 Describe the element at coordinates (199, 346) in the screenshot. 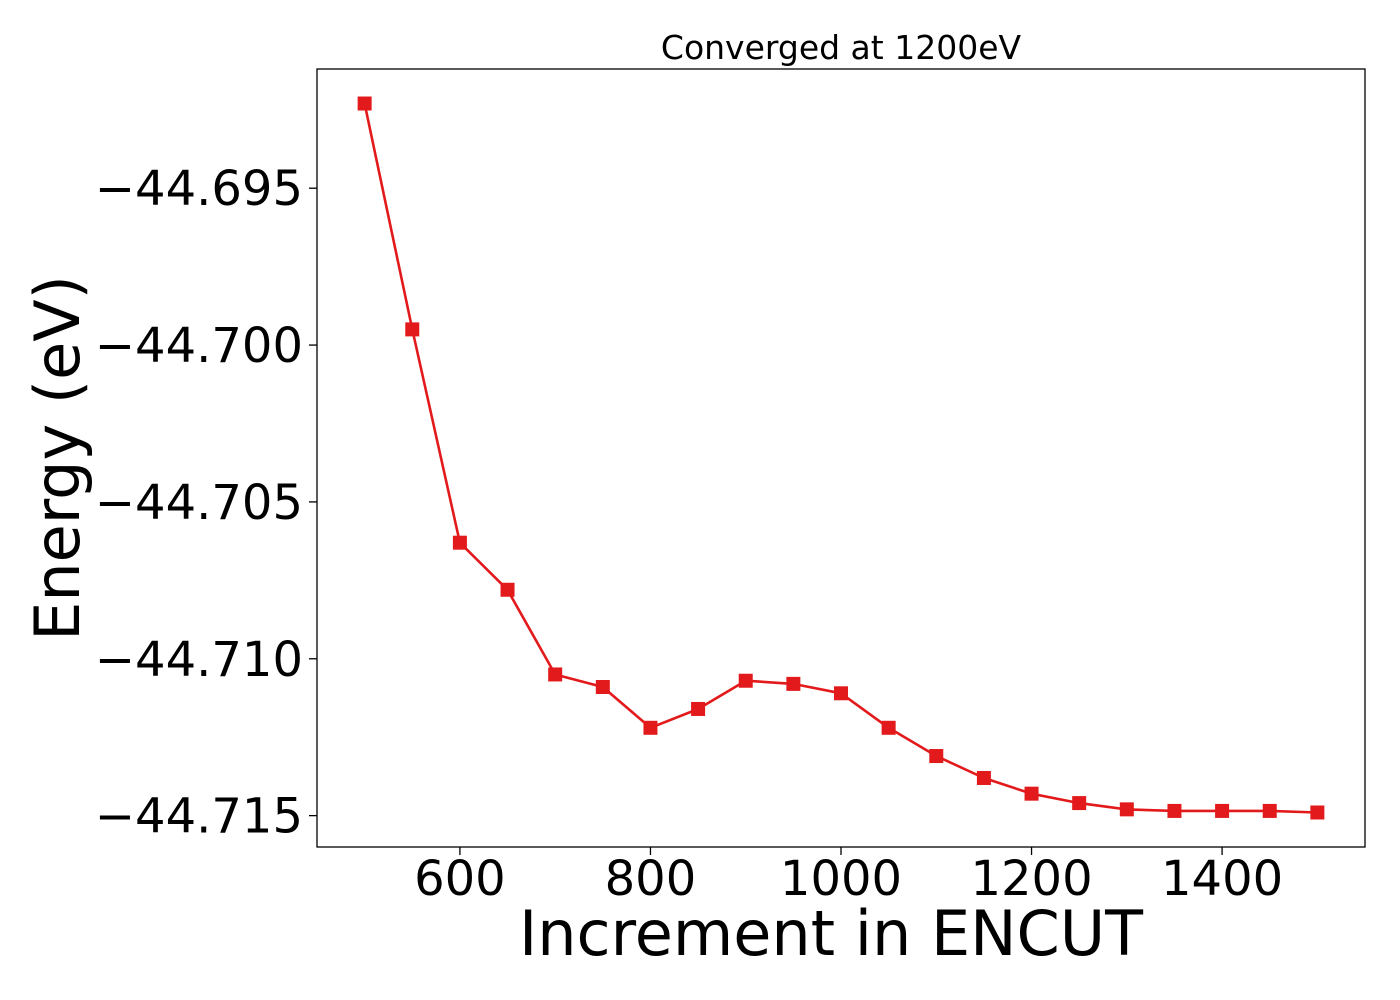

I see `y-tick-label: −44.700` at that location.